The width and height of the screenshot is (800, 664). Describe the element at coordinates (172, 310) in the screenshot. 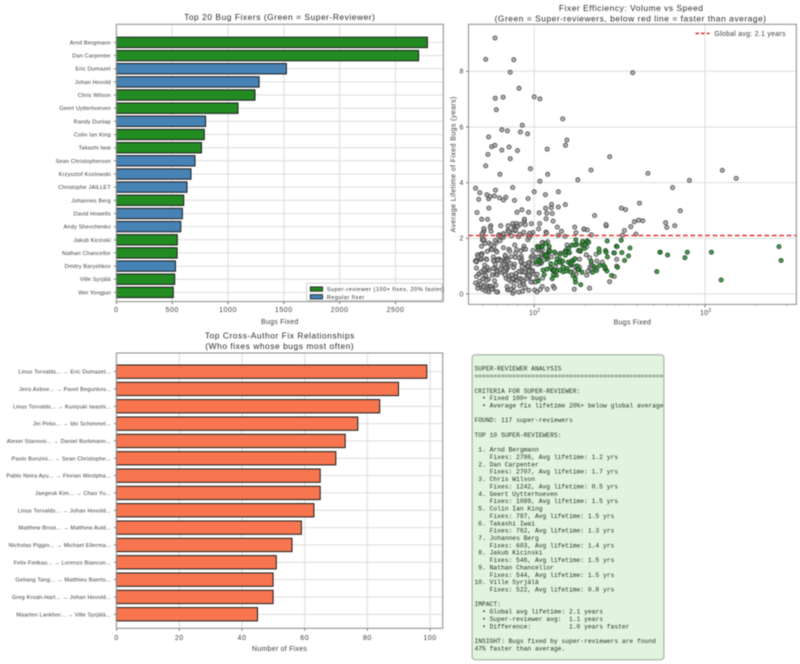

I see `svg-text: 500` at that location.